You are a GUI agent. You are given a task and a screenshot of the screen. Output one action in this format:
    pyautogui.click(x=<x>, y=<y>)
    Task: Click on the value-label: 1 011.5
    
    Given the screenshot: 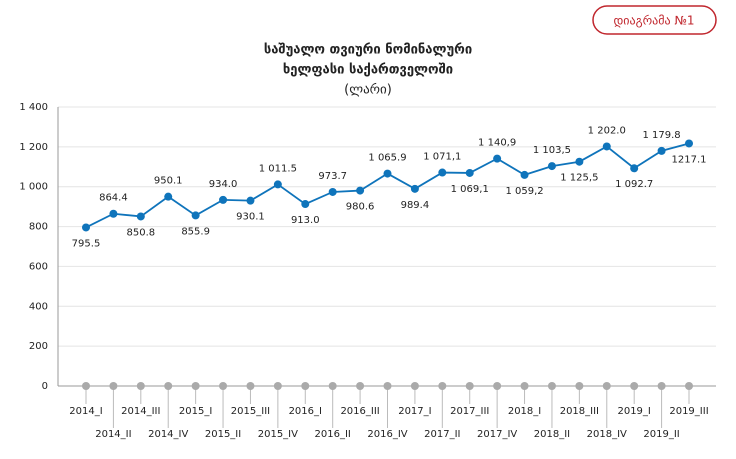 What is the action you would take?
    pyautogui.click(x=278, y=168)
    